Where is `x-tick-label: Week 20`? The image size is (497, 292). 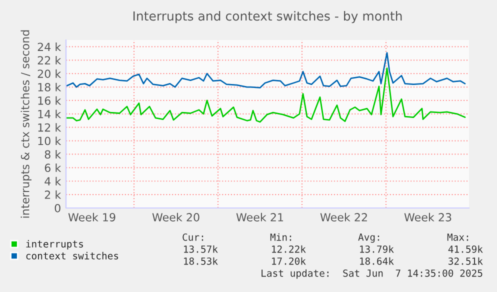
x-tick-label: Week 20 is located at coordinates (176, 217).